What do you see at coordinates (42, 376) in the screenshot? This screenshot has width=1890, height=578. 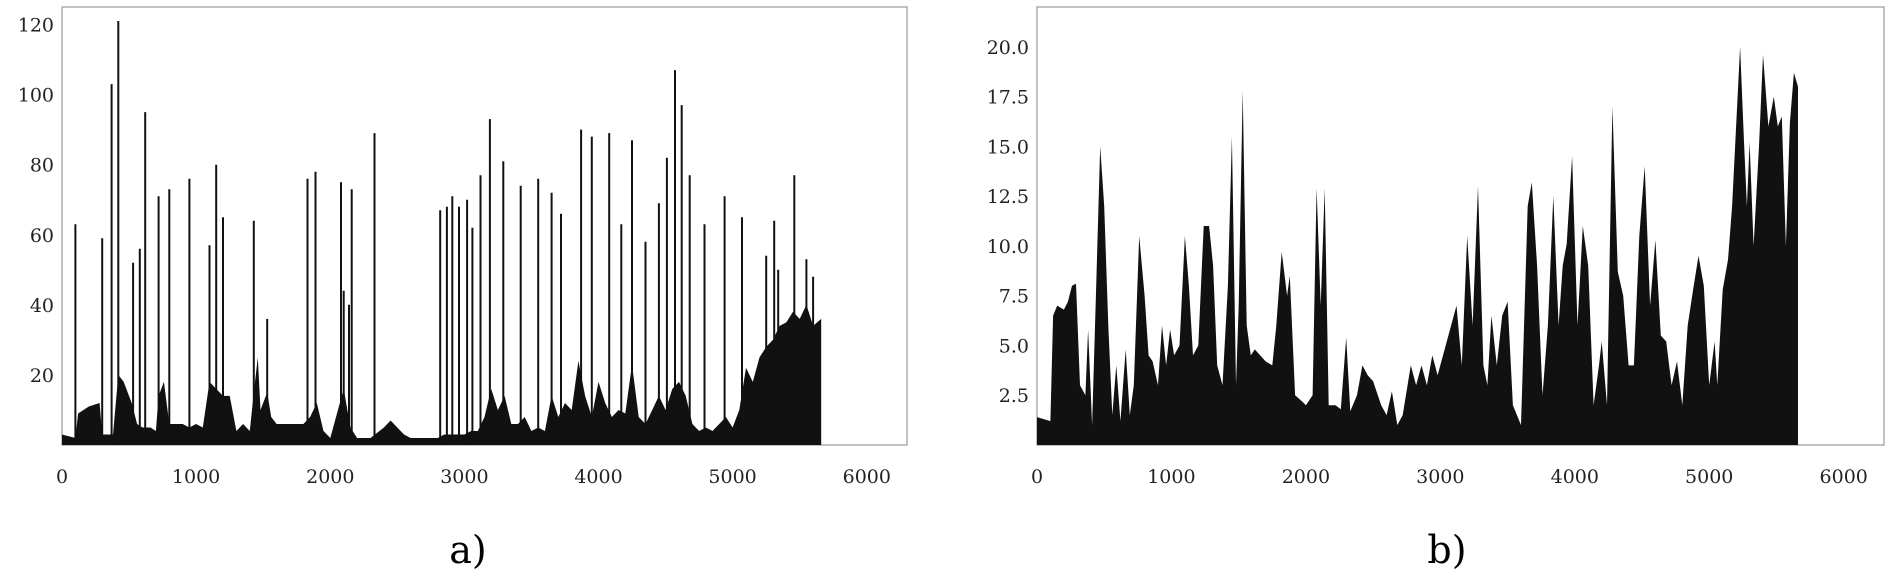 I see `y-tick-label: 20` at bounding box center [42, 376].